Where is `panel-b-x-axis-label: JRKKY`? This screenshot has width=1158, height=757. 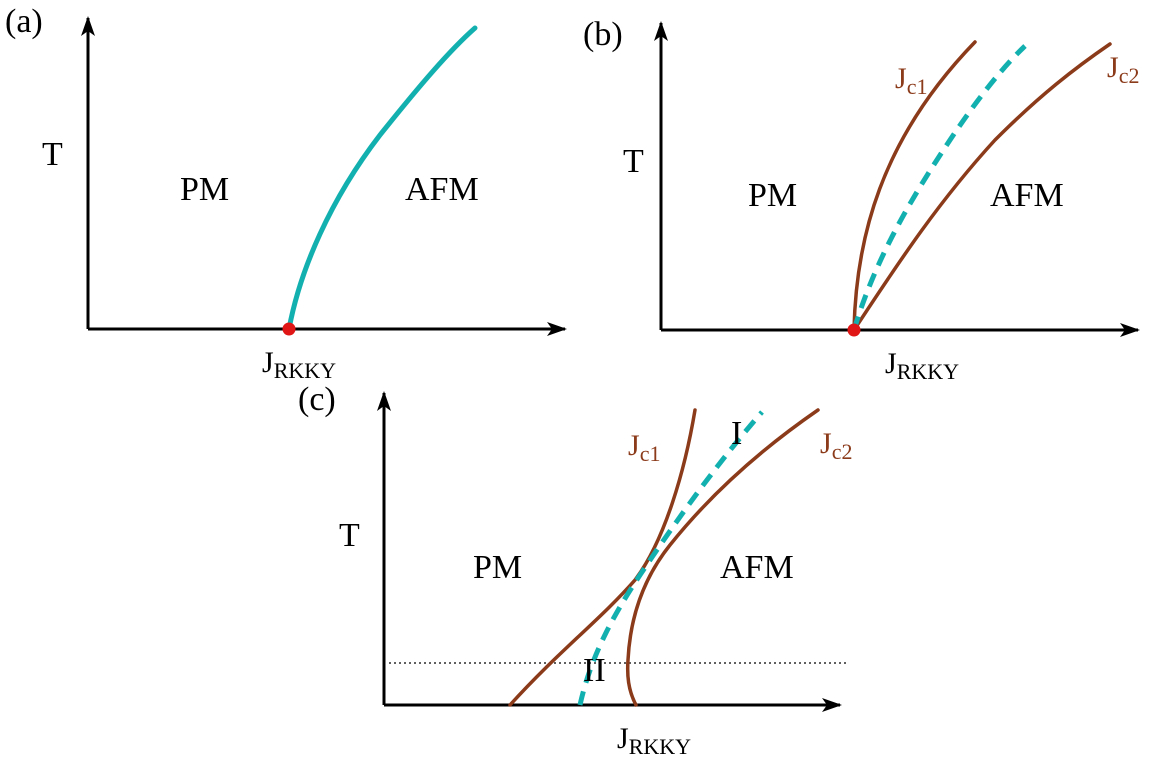
panel-b-x-axis-label: JRKKY is located at coordinates (922, 365).